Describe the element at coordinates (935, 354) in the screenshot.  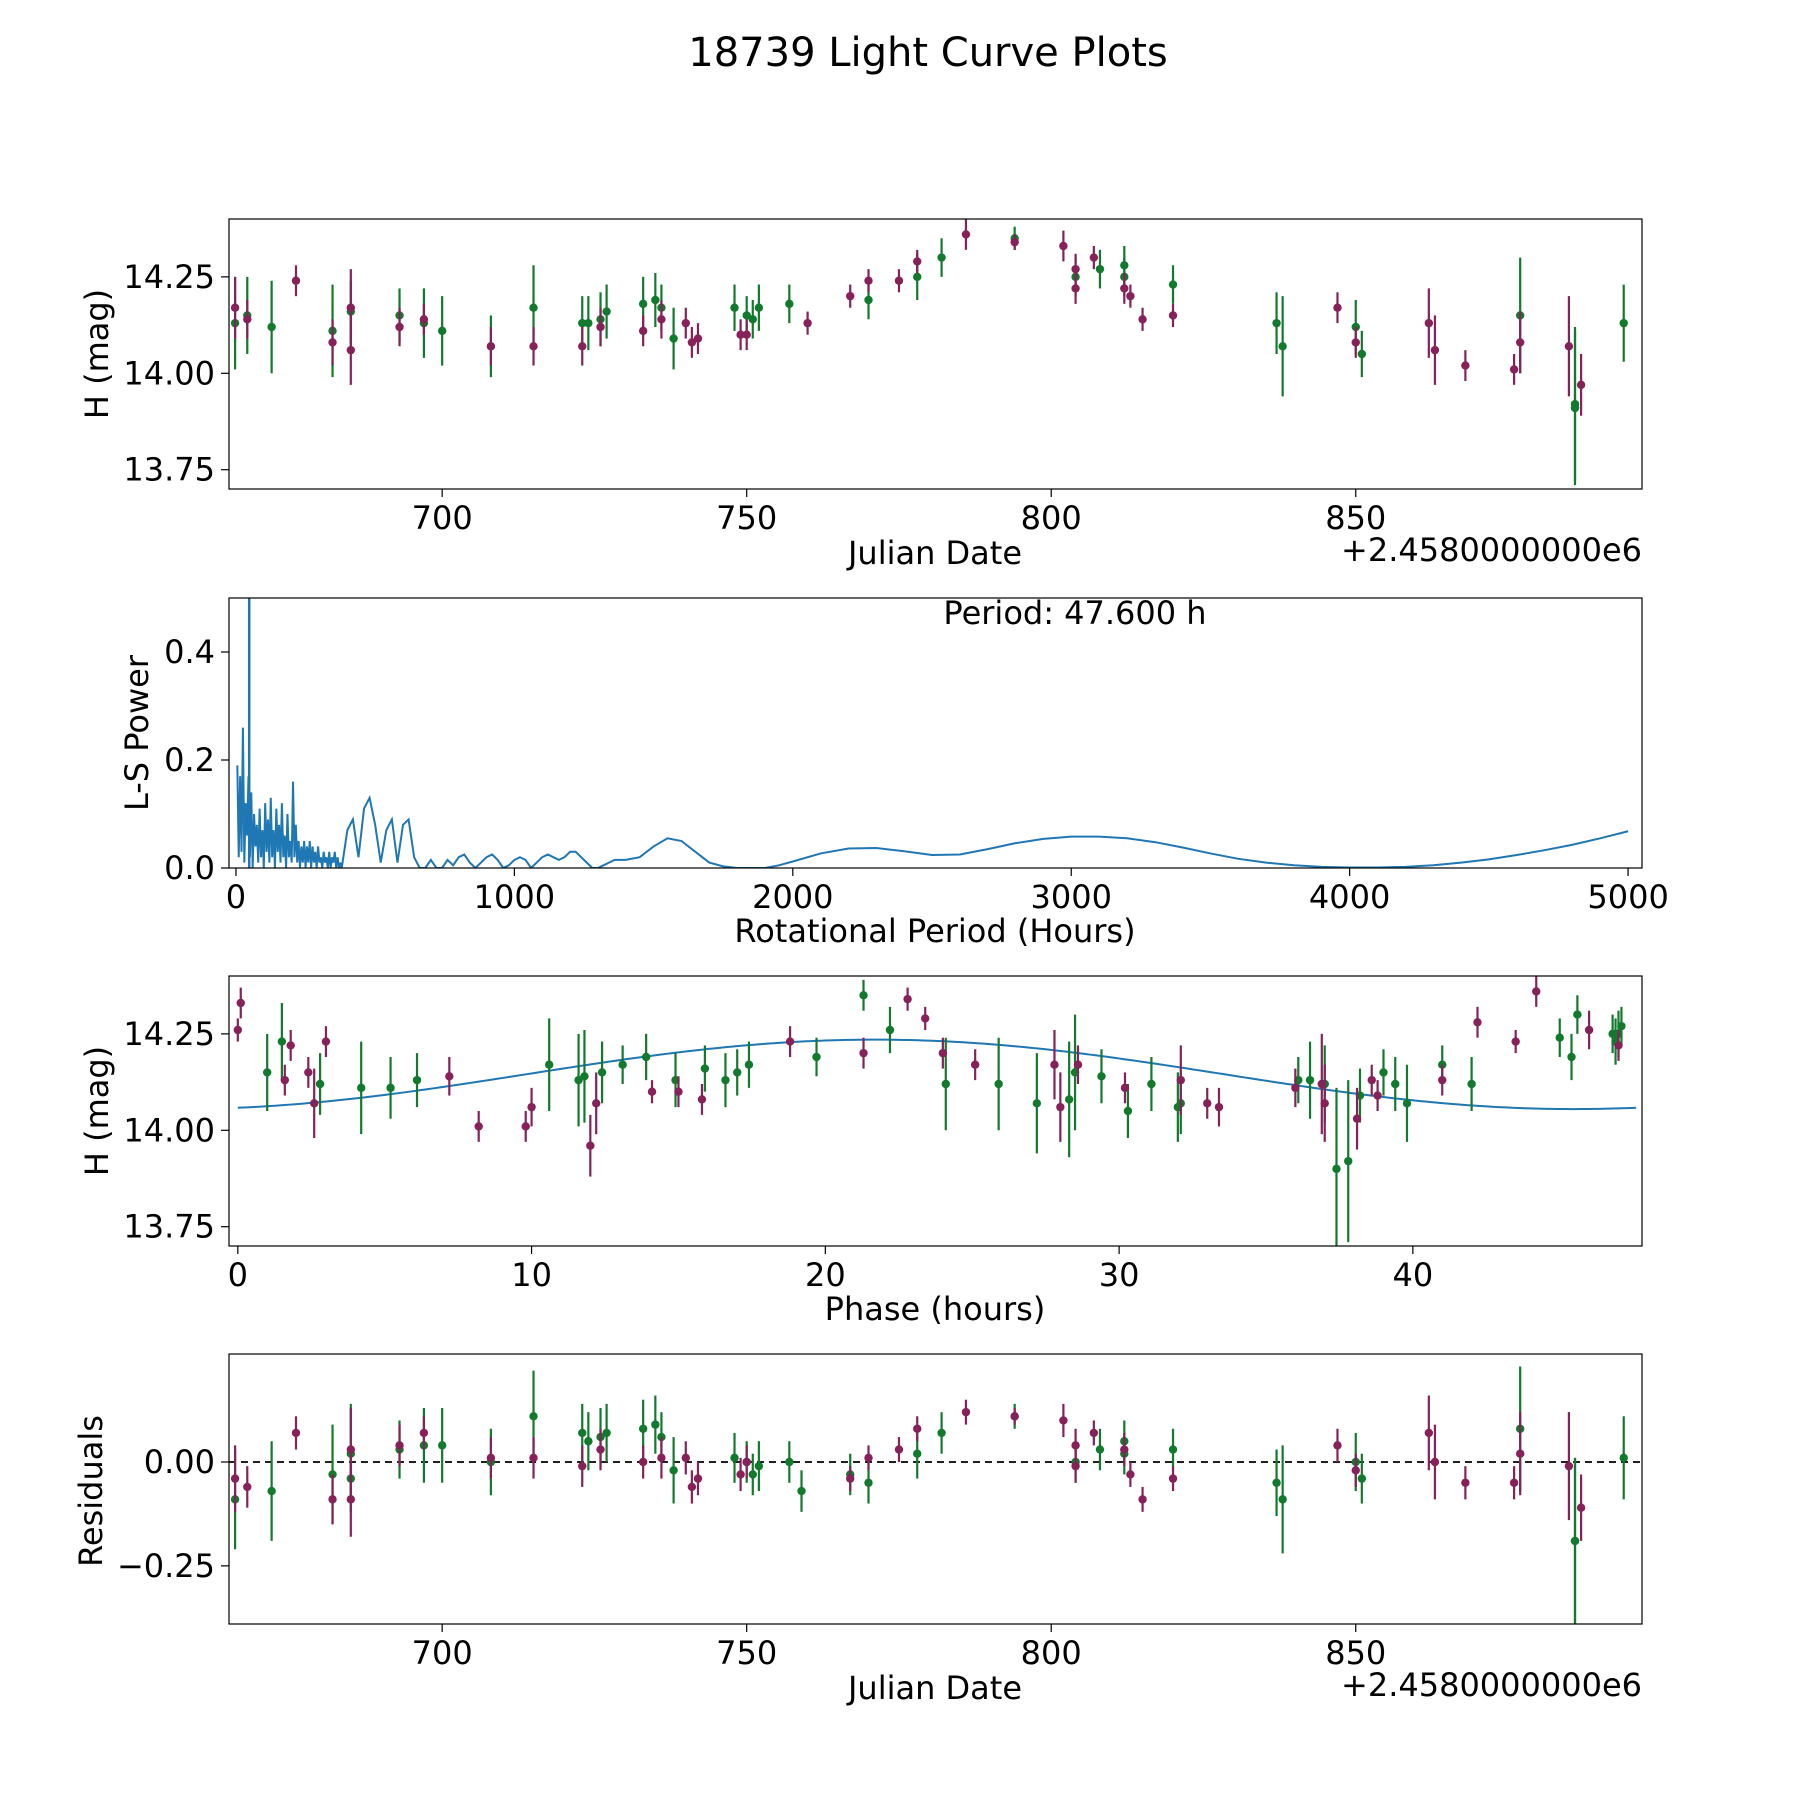
I see `lightcurve-axes-frame` at that location.